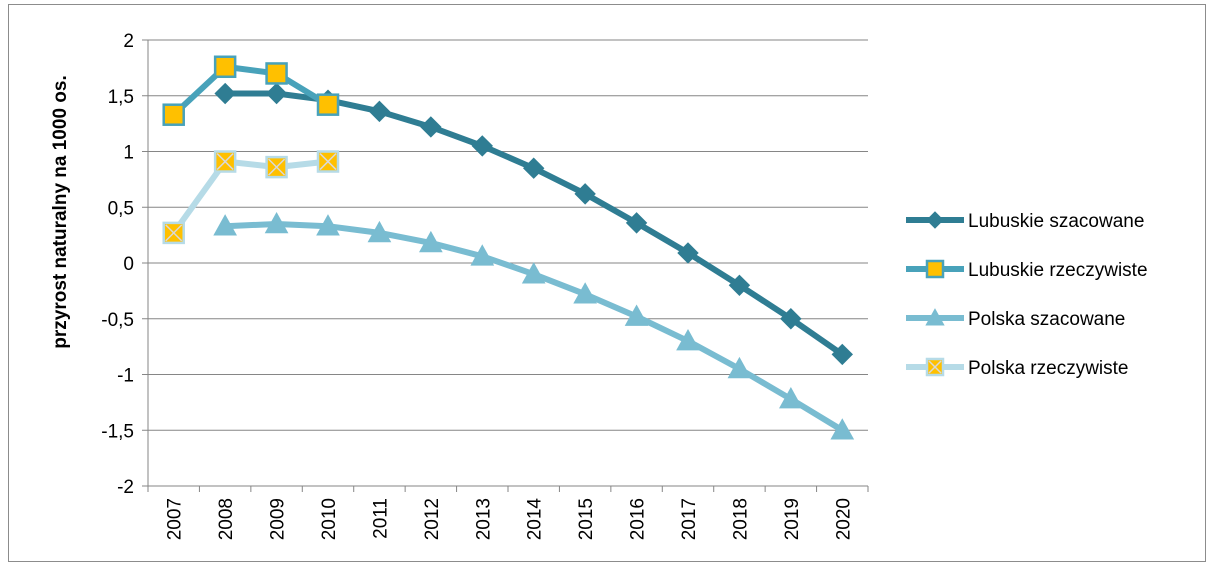 Image resolution: width=1216 pixels, height=568 pixels. I want to click on x-tick-label: 2016, so click(638, 519).